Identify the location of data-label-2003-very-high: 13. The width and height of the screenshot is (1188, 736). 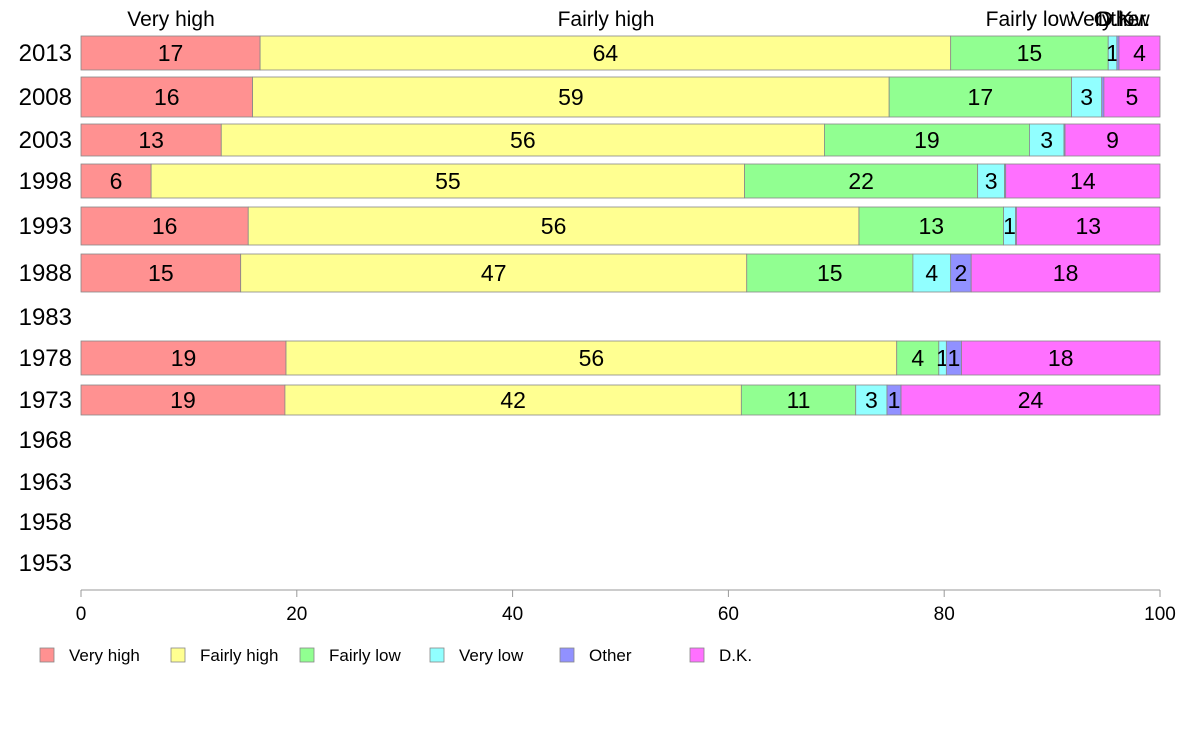
(151, 140).